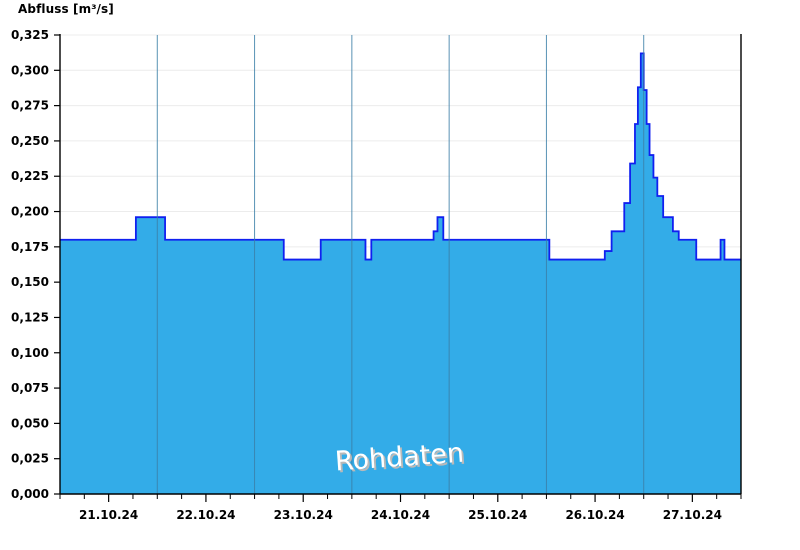 The image size is (800, 550). What do you see at coordinates (30, 247) in the screenshot?
I see `y-tick-label: 0,175` at bounding box center [30, 247].